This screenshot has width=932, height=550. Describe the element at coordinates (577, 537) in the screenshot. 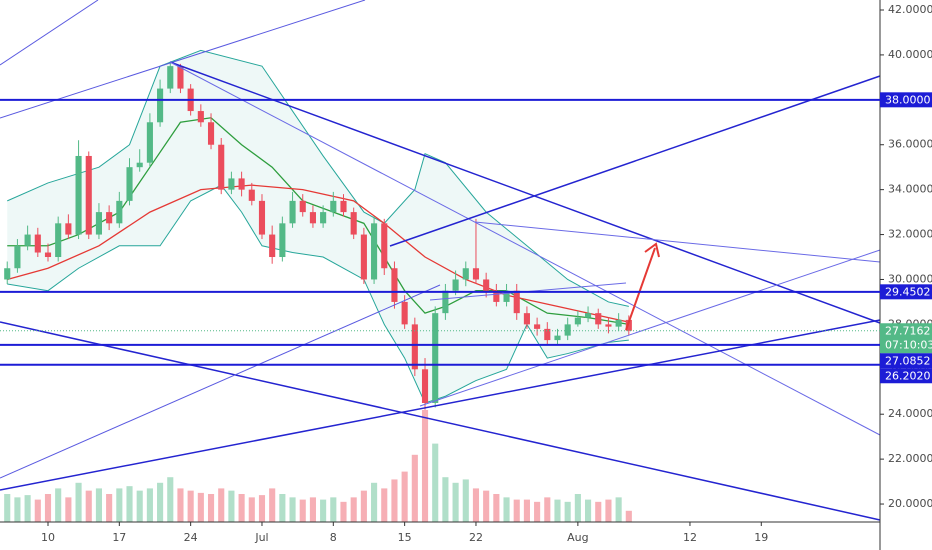

I see `x-tick-label: Aug` at that location.